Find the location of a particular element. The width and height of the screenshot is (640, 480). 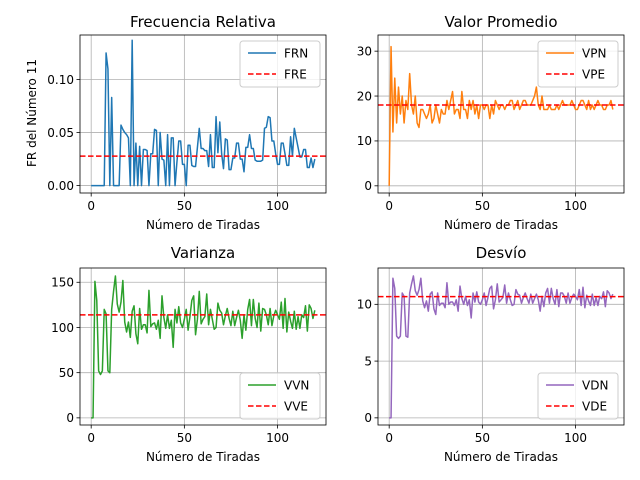

y-tick-label: 5 is located at coordinates (368, 361).